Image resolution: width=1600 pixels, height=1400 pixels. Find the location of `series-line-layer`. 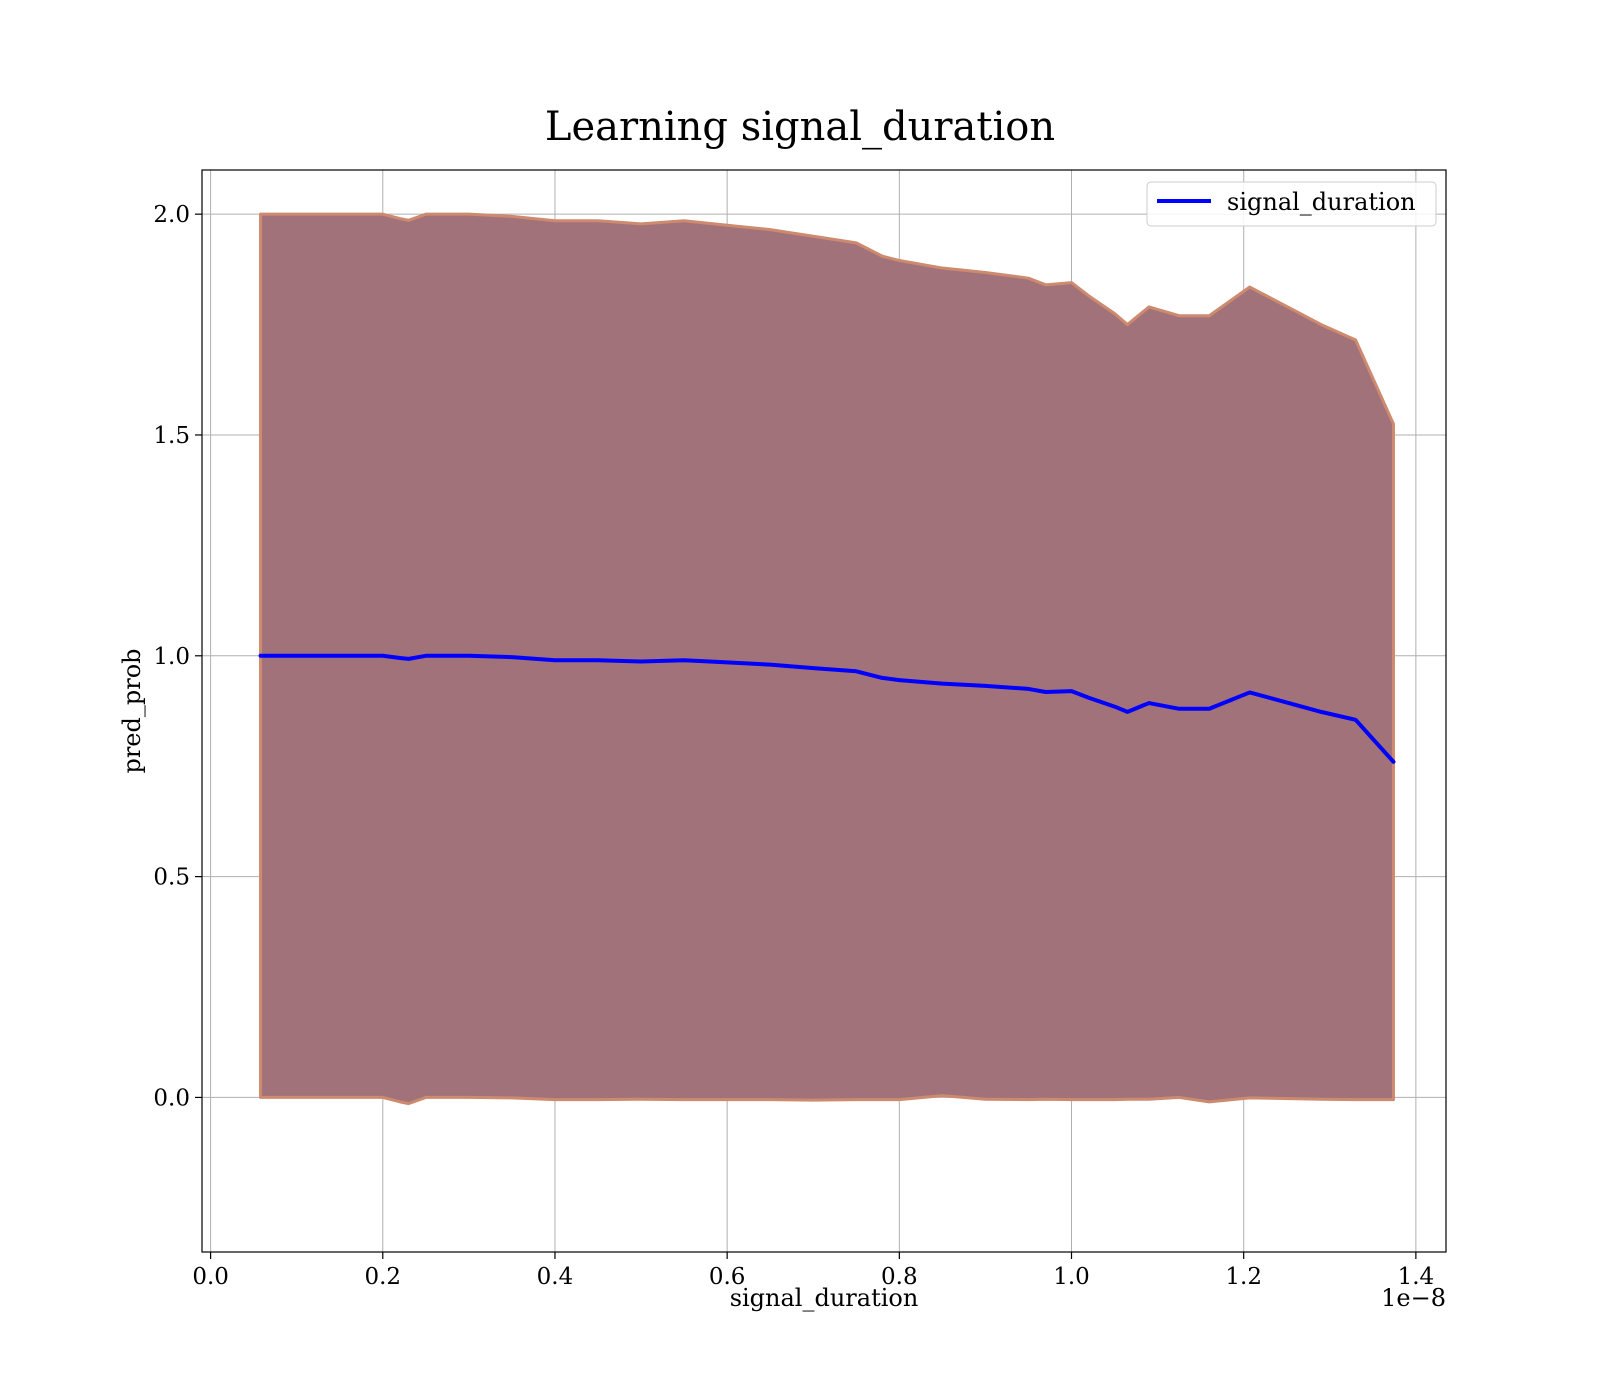

series-line-layer is located at coordinates (827, 708).